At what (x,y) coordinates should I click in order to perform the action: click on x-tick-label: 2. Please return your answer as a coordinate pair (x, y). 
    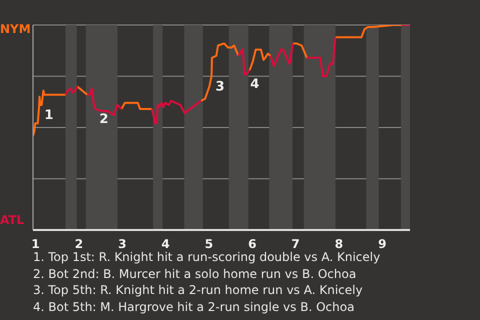
    Looking at the image, I should click on (79, 244).